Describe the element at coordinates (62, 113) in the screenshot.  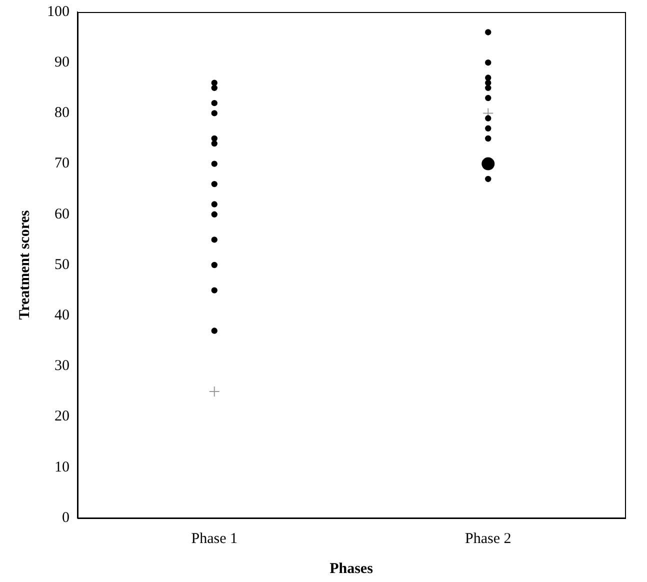
I see `y-tick-label: 80` at that location.